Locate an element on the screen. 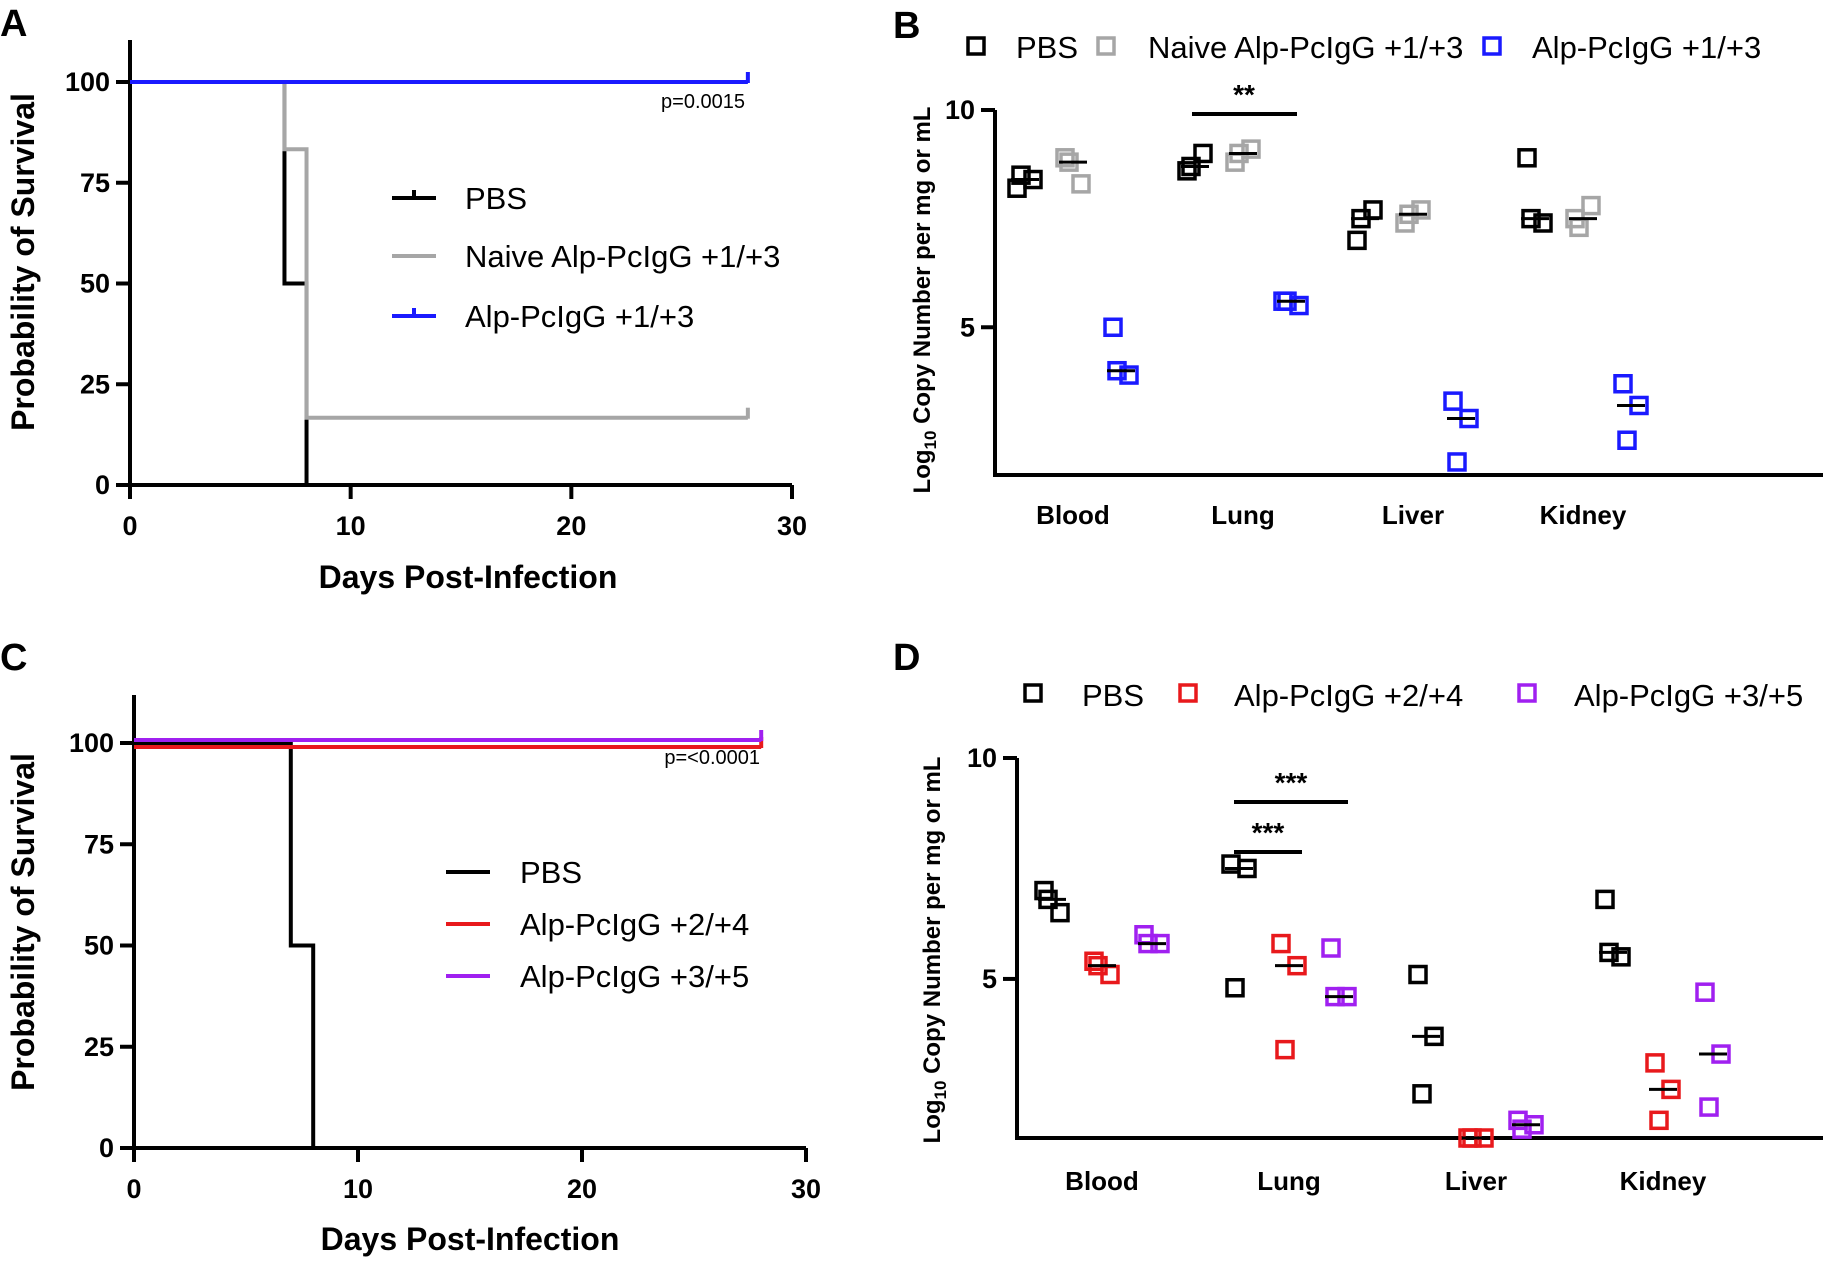 The height and width of the screenshot is (1266, 1823). panel-a-y-axis-title: Probability of Survival is located at coordinates (23, 262).